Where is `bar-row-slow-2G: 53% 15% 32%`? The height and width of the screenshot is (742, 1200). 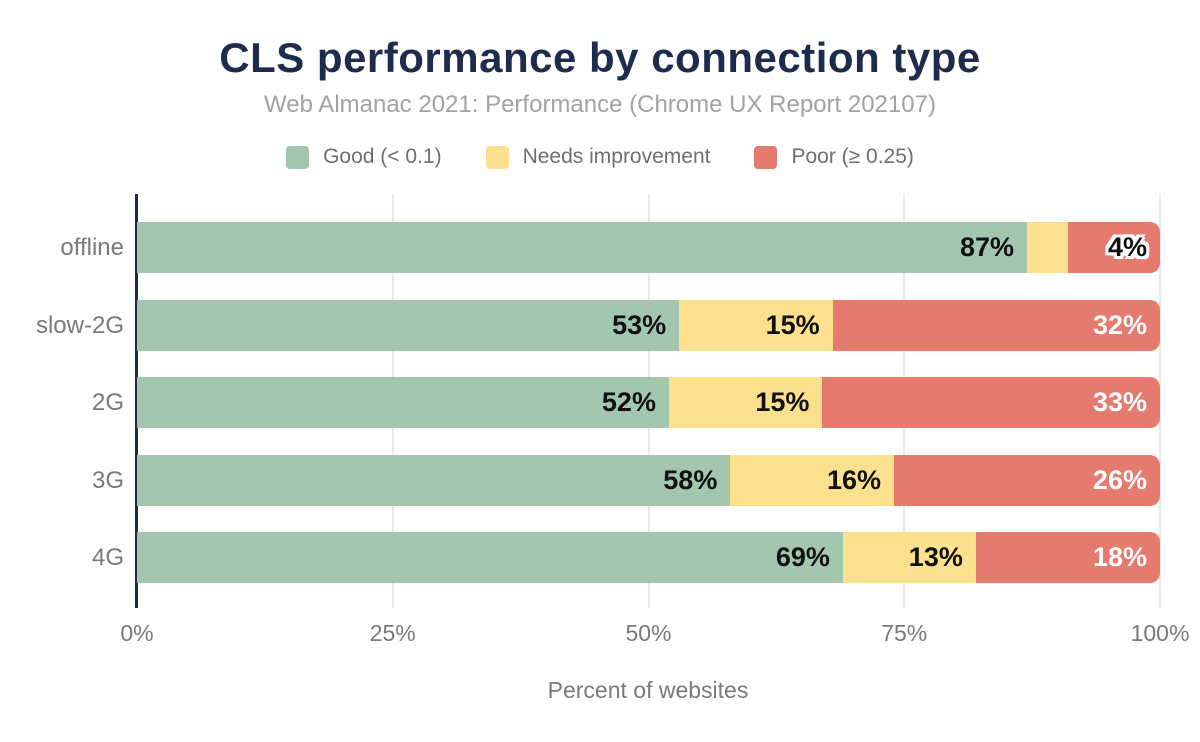 bar-row-slow-2G: 53% 15% 32% is located at coordinates (648, 325).